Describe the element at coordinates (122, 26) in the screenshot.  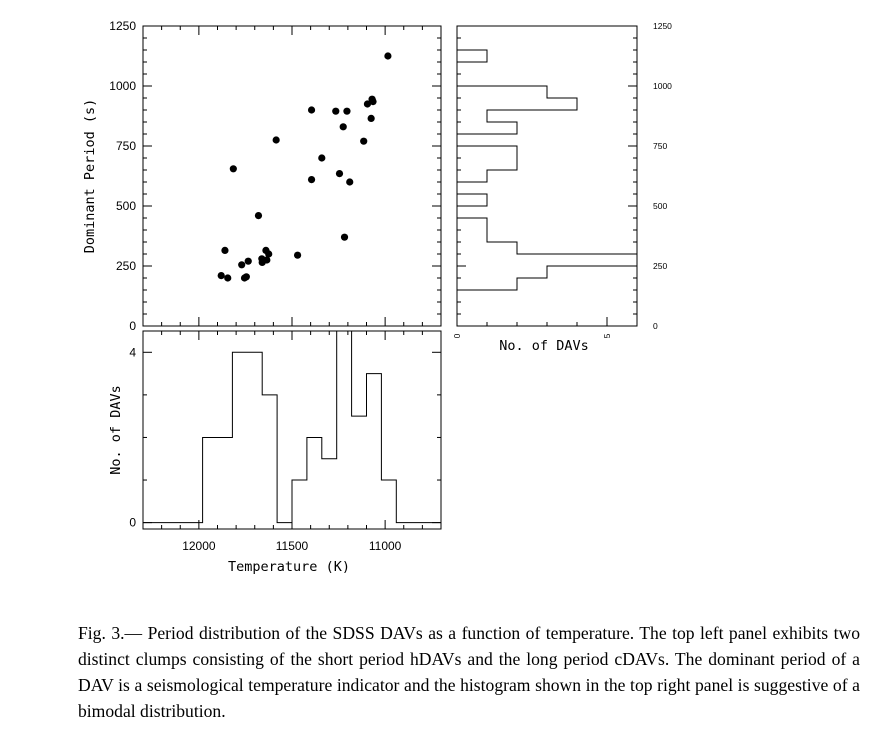
I see `scatter-y-tick-label: 1250` at that location.